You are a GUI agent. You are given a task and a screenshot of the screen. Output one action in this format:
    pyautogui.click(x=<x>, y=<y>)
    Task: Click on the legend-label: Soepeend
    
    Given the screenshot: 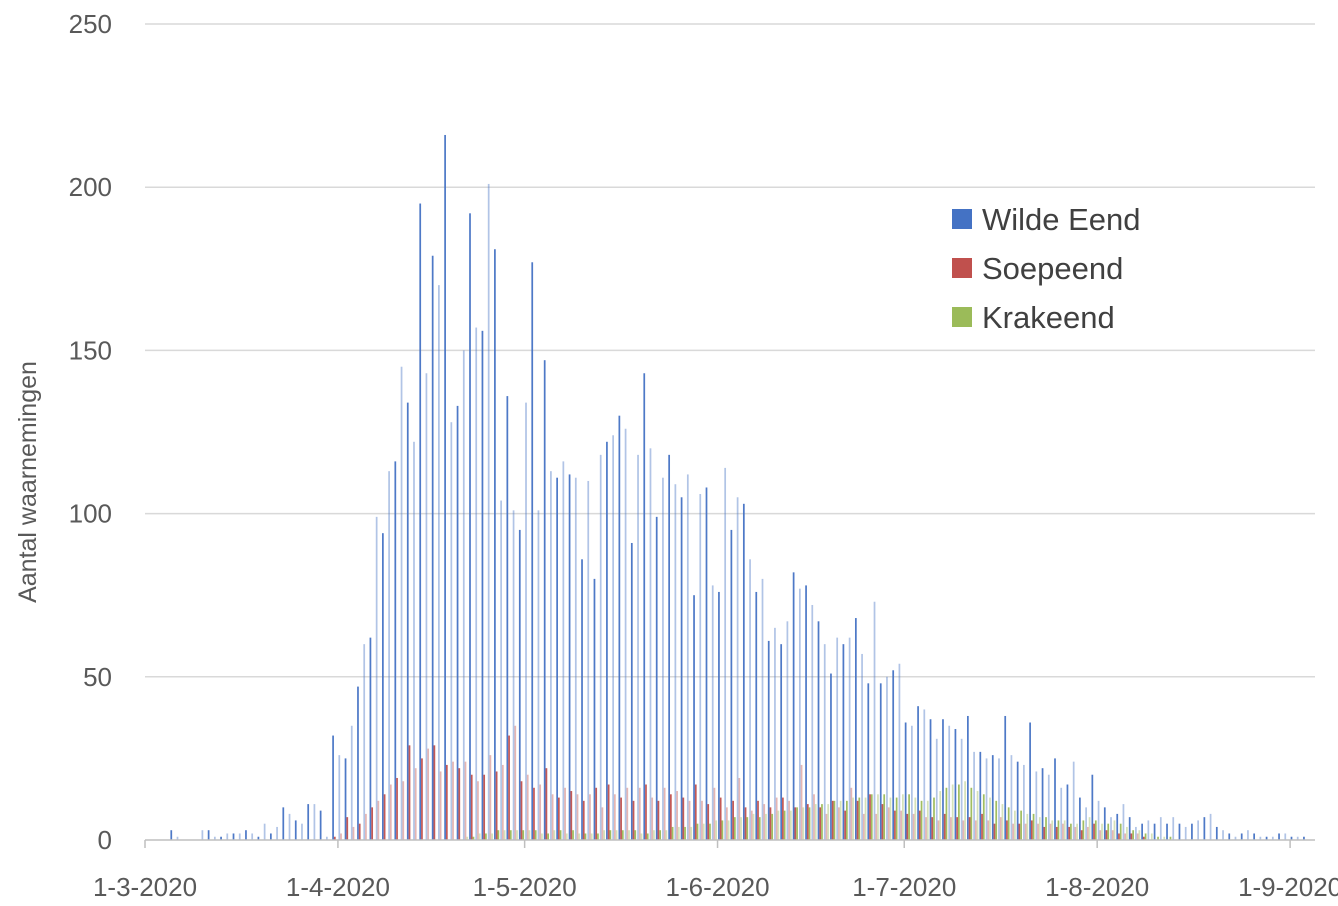 What is the action you would take?
    pyautogui.click(x=1052, y=268)
    